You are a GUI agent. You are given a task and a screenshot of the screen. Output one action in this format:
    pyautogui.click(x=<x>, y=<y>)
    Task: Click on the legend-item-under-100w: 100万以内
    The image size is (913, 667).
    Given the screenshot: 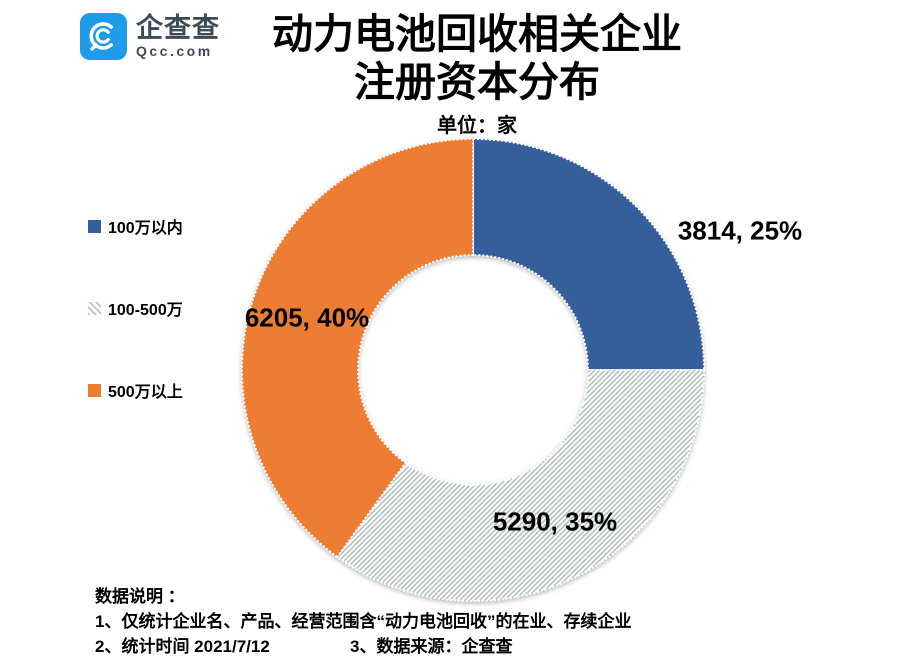 What is the action you would take?
    pyautogui.click(x=135, y=228)
    